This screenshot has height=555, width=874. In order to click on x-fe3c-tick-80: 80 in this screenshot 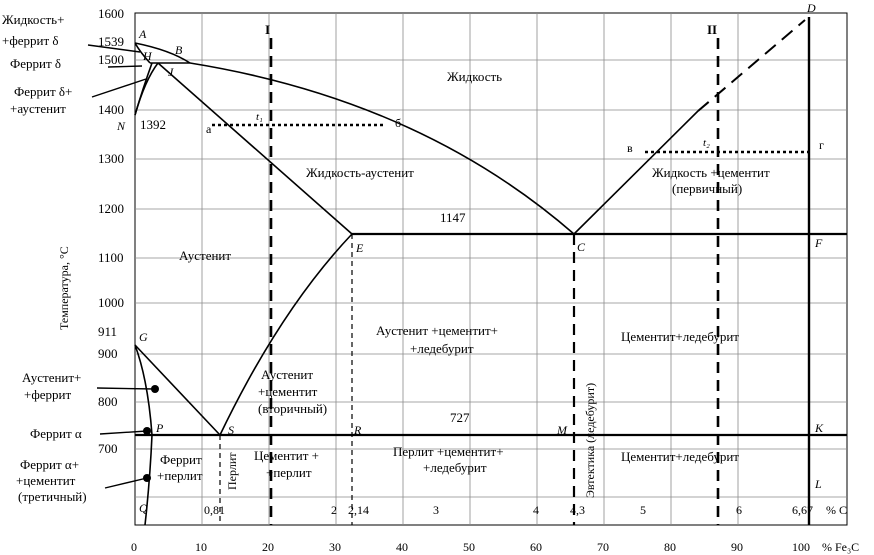, I will do `click(670, 547)`.